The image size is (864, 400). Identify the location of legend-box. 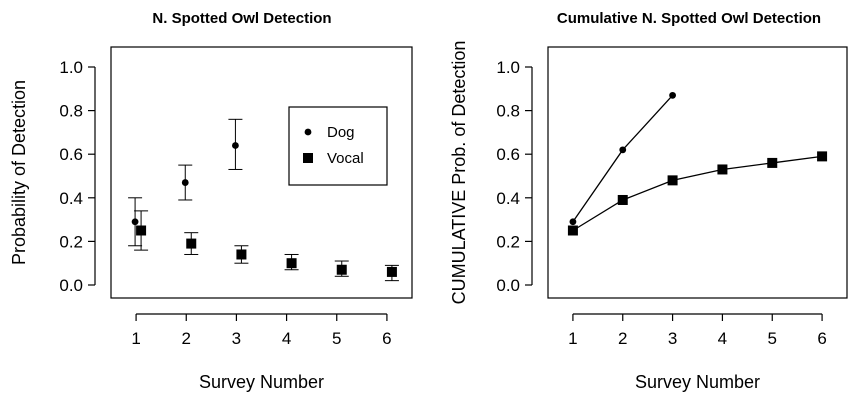
(338, 146).